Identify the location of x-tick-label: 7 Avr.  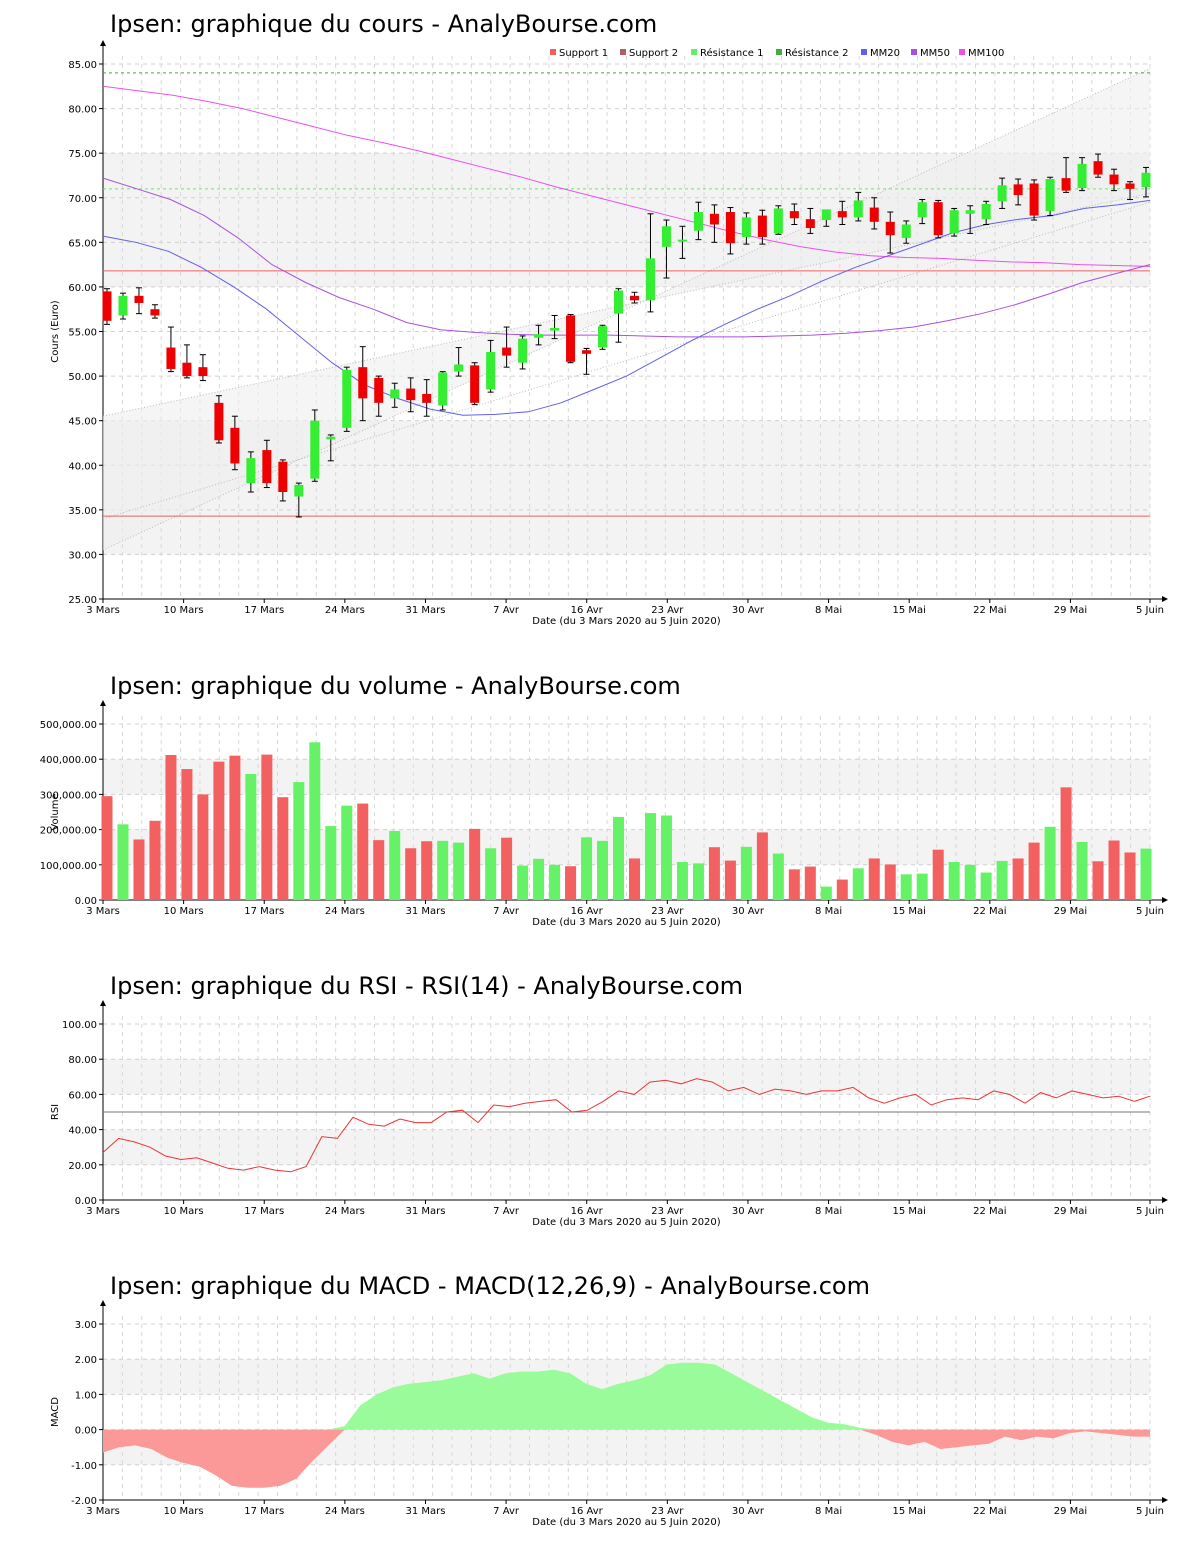
(506, 610).